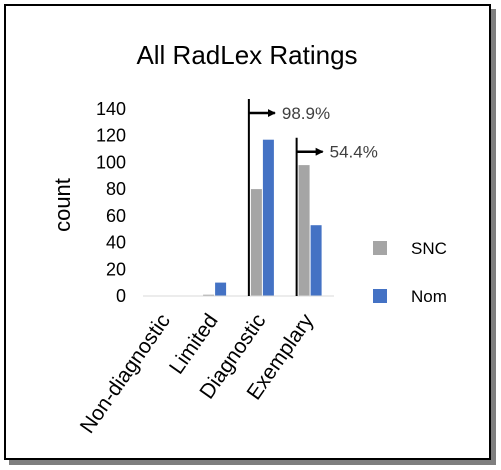 The image size is (501, 470). I want to click on y-tick-label: 40, so click(116, 243).